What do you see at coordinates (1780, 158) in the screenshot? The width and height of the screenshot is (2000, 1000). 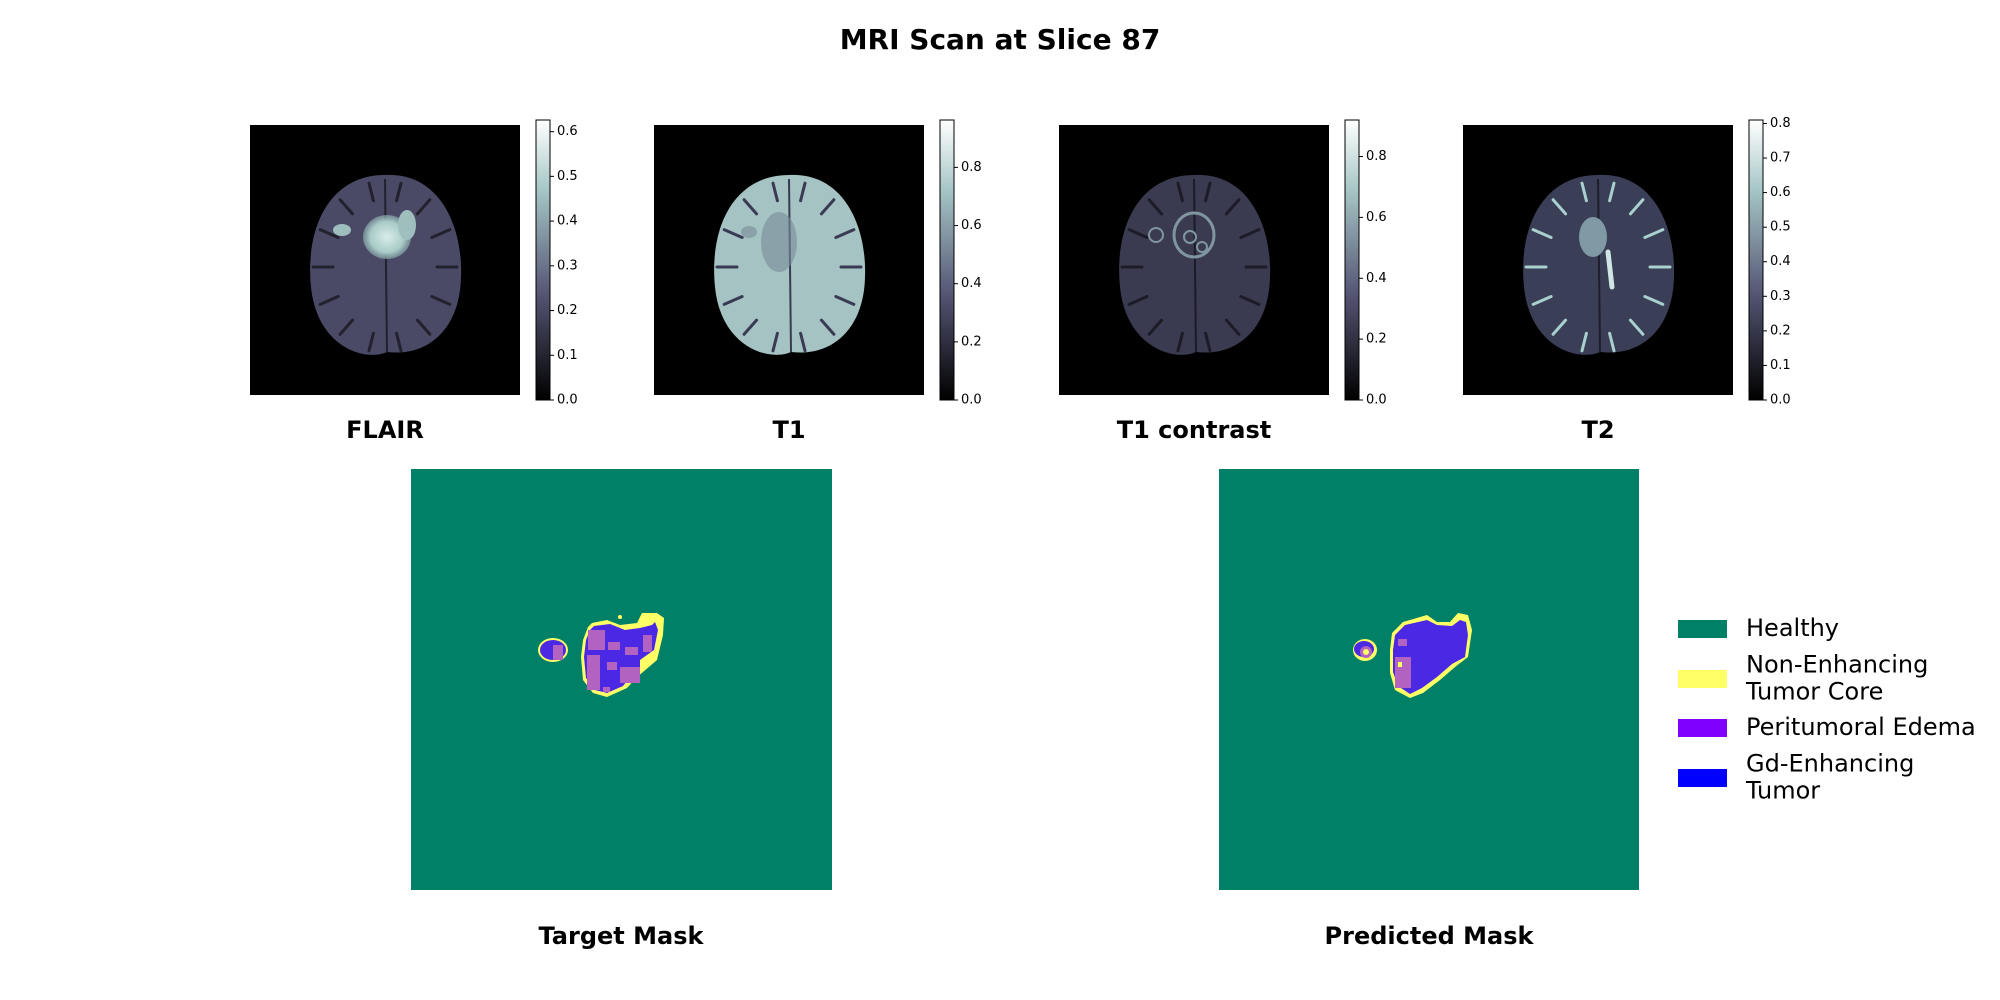 I see `colorbar-tick-label: 0.7` at bounding box center [1780, 158].